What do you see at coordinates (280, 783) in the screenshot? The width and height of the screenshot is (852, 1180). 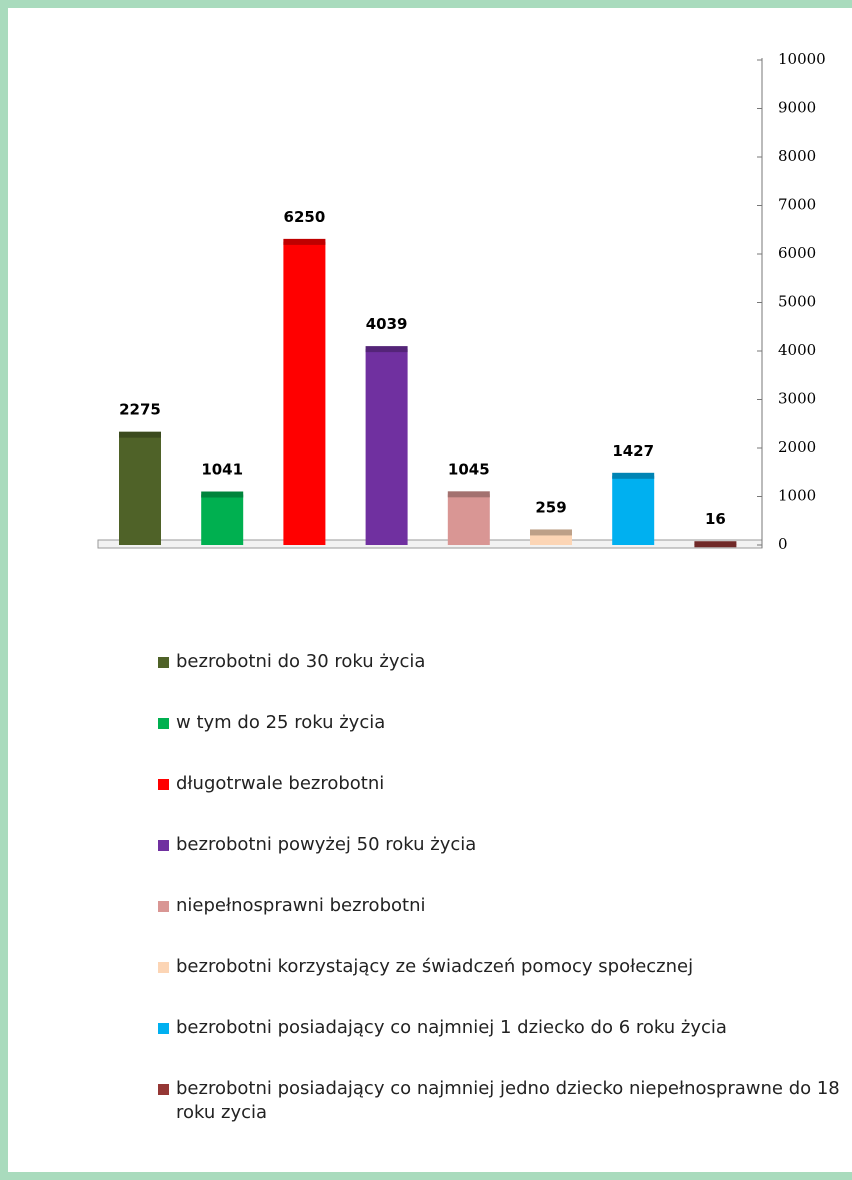 I see `legend-label: długotrwale bezrobotni` at bounding box center [280, 783].